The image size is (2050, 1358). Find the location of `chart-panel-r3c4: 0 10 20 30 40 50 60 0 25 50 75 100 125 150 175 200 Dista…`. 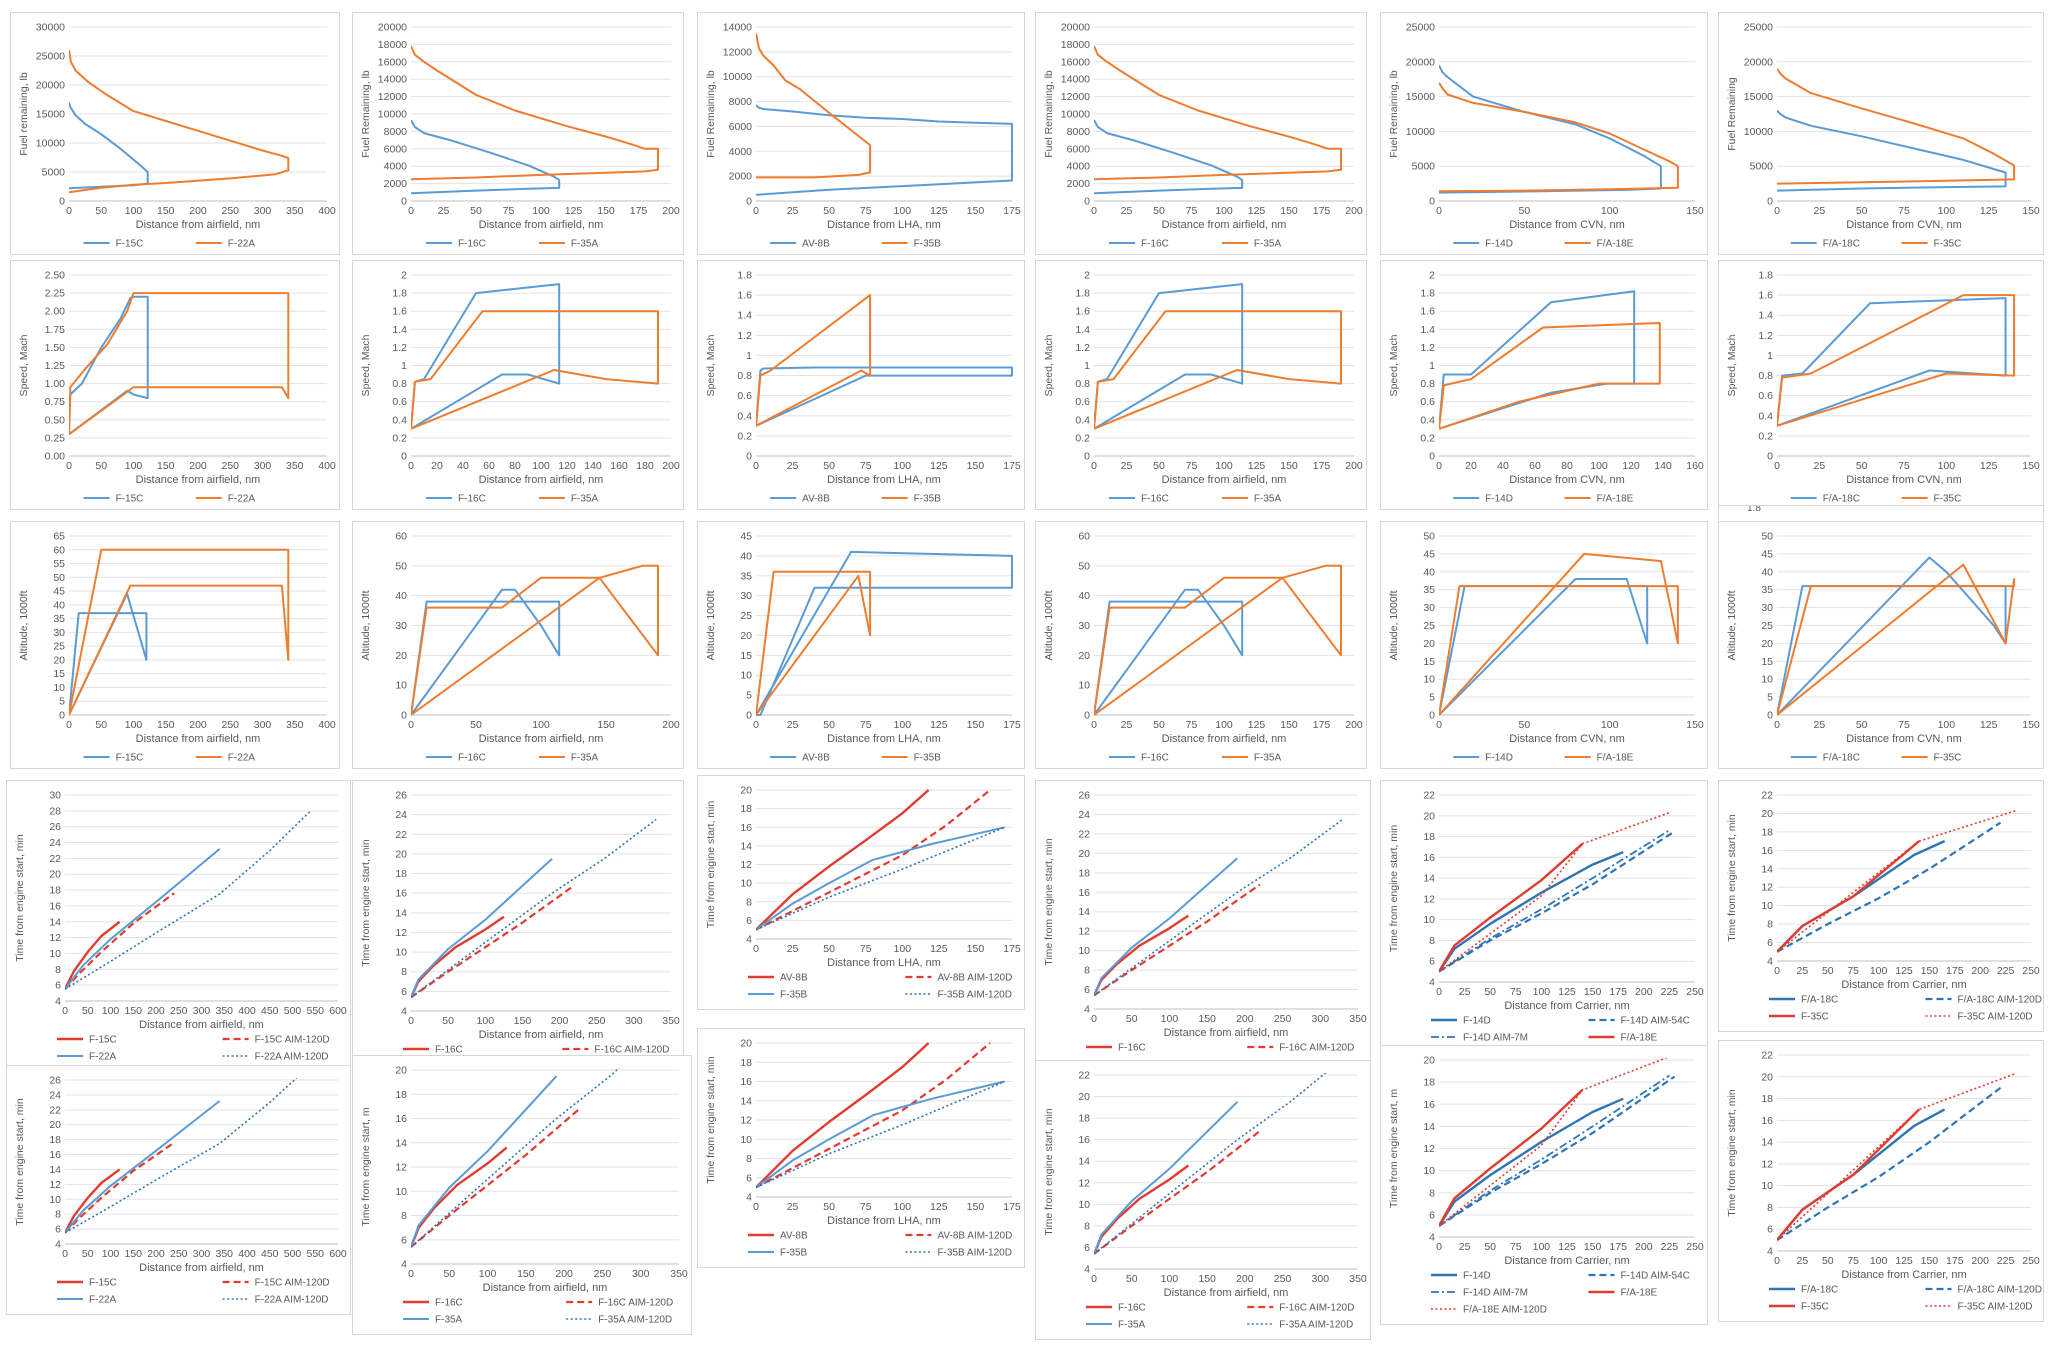

chart-panel-r3c4: 0 10 20 30 40 50 60 0 25 50 75 100 125 150 175 200 Dista… is located at coordinates (1201, 645).